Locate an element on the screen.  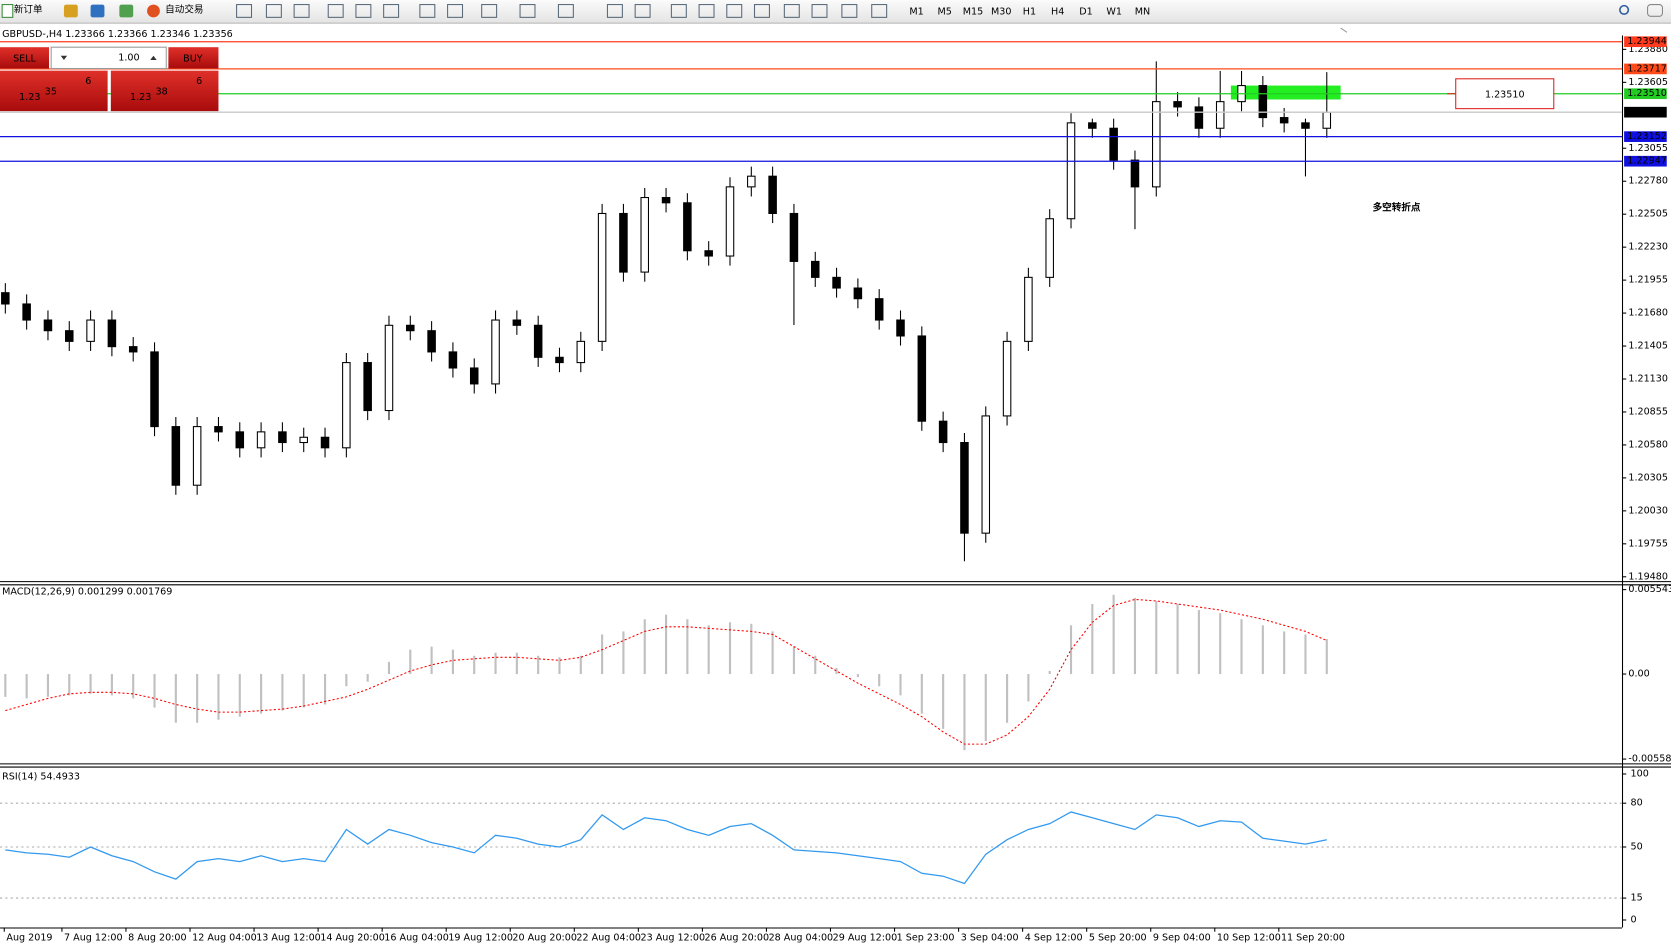
lot-spinner is located at coordinates (108, 58).